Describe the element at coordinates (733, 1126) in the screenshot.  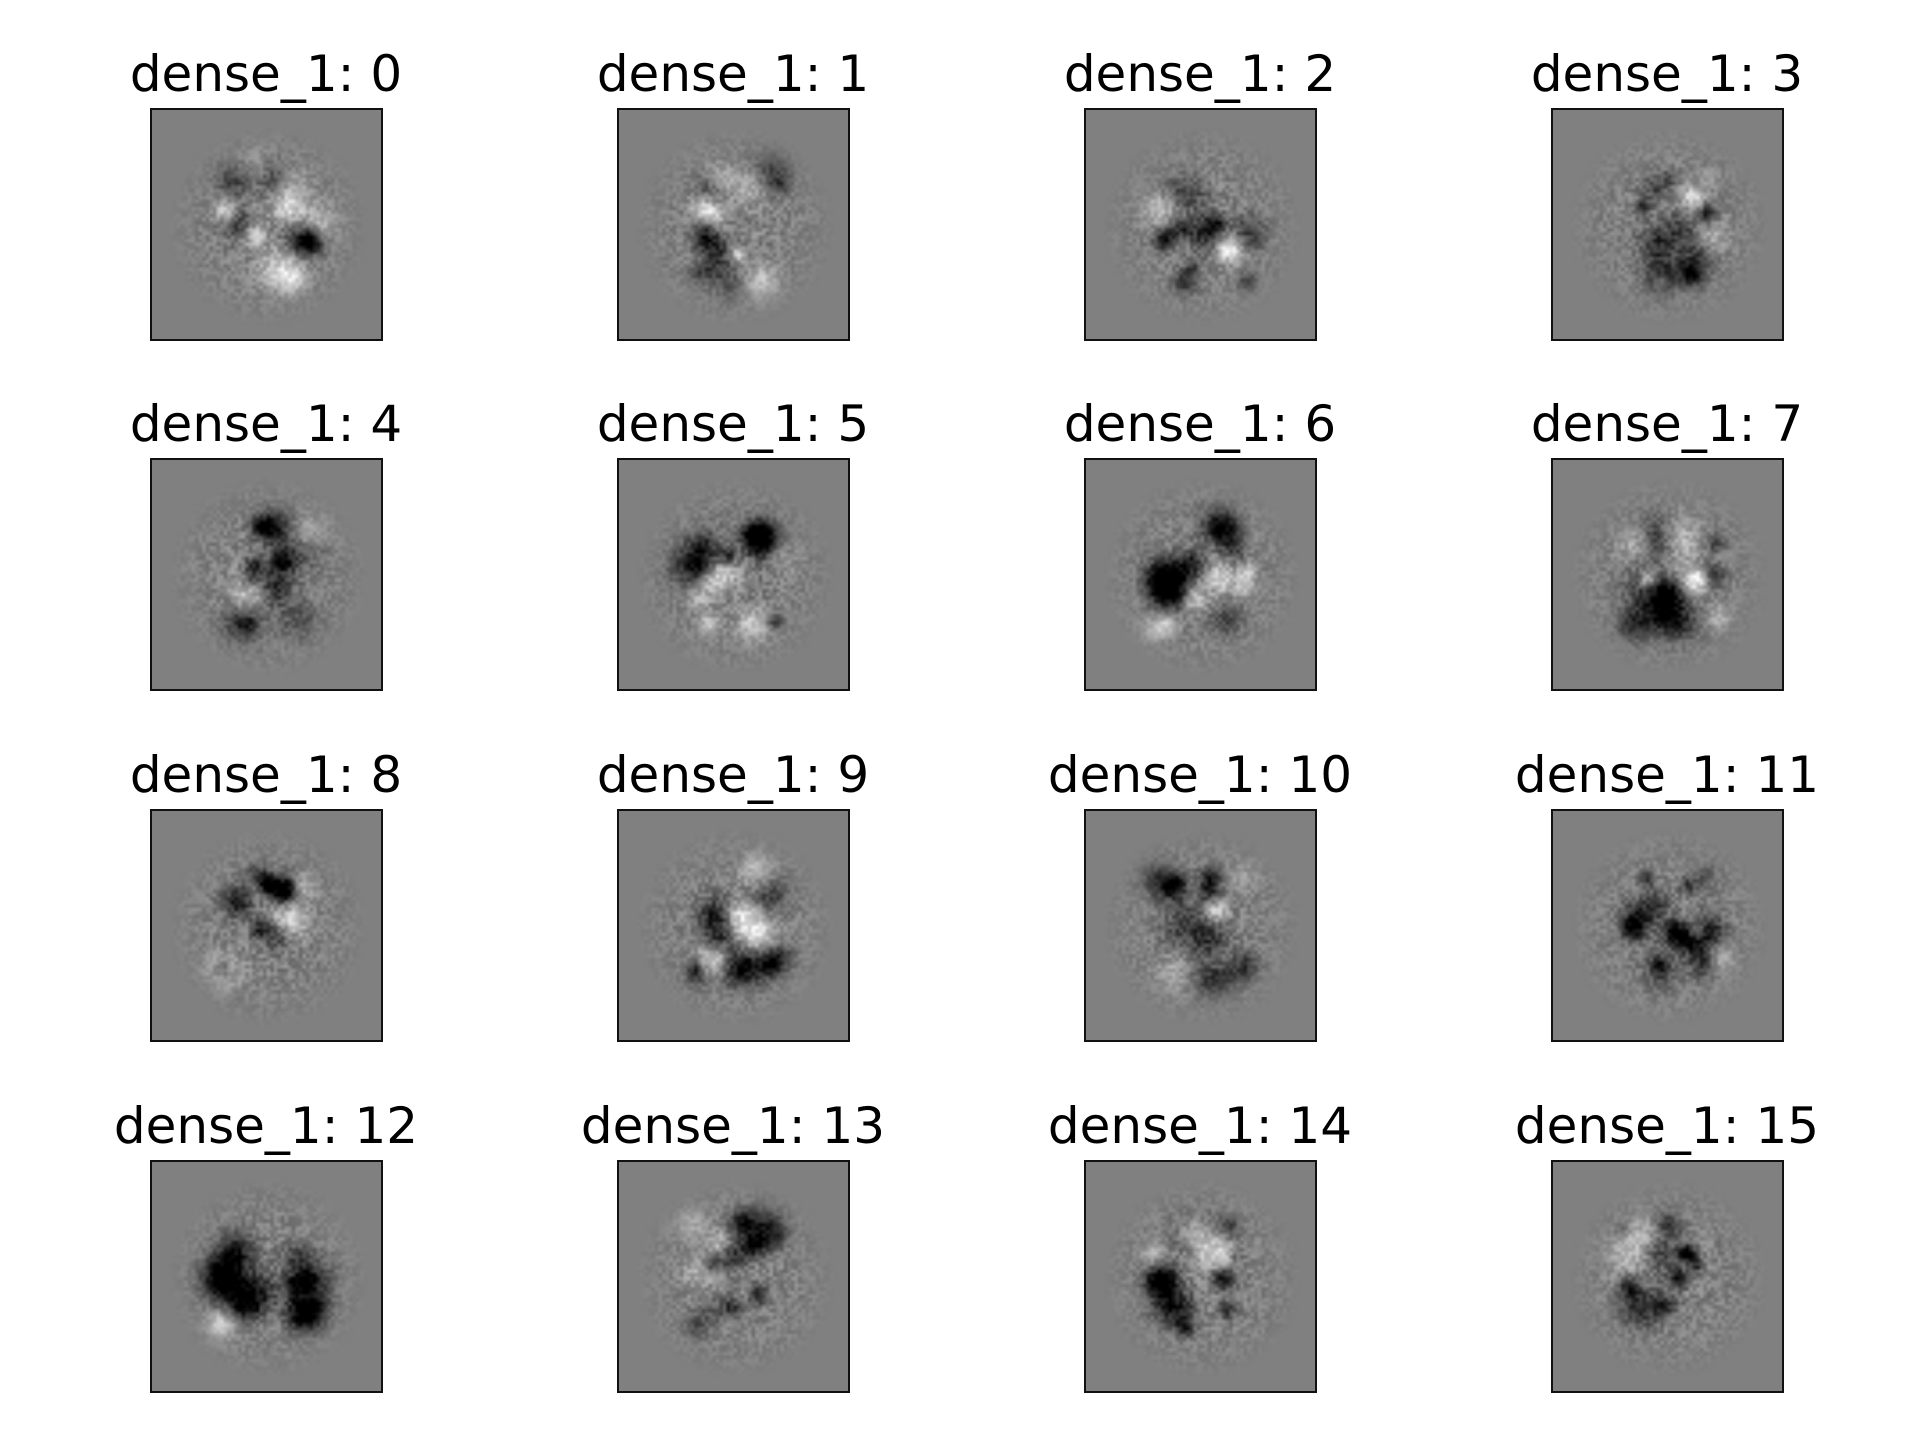
I see `panel-title-13: dense_1: 13` at that location.